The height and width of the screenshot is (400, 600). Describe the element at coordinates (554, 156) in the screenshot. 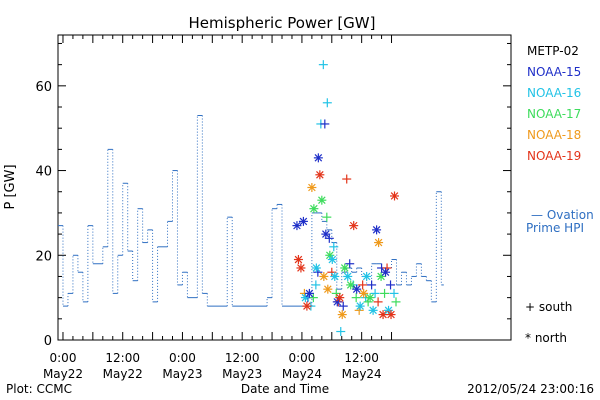

I see `legend-entry-noaa-19: NOAA-19` at that location.